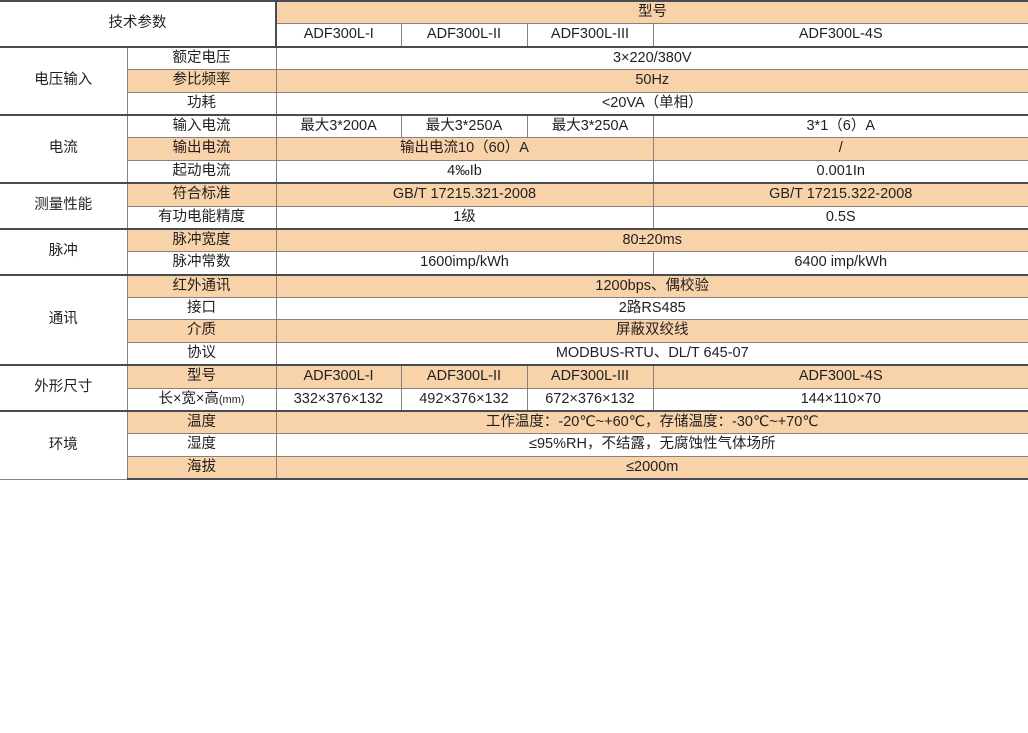 The height and width of the screenshot is (733, 1028). Describe the element at coordinates (840, 399) in the screenshot. I see `value-cell: 144×110×70` at that location.